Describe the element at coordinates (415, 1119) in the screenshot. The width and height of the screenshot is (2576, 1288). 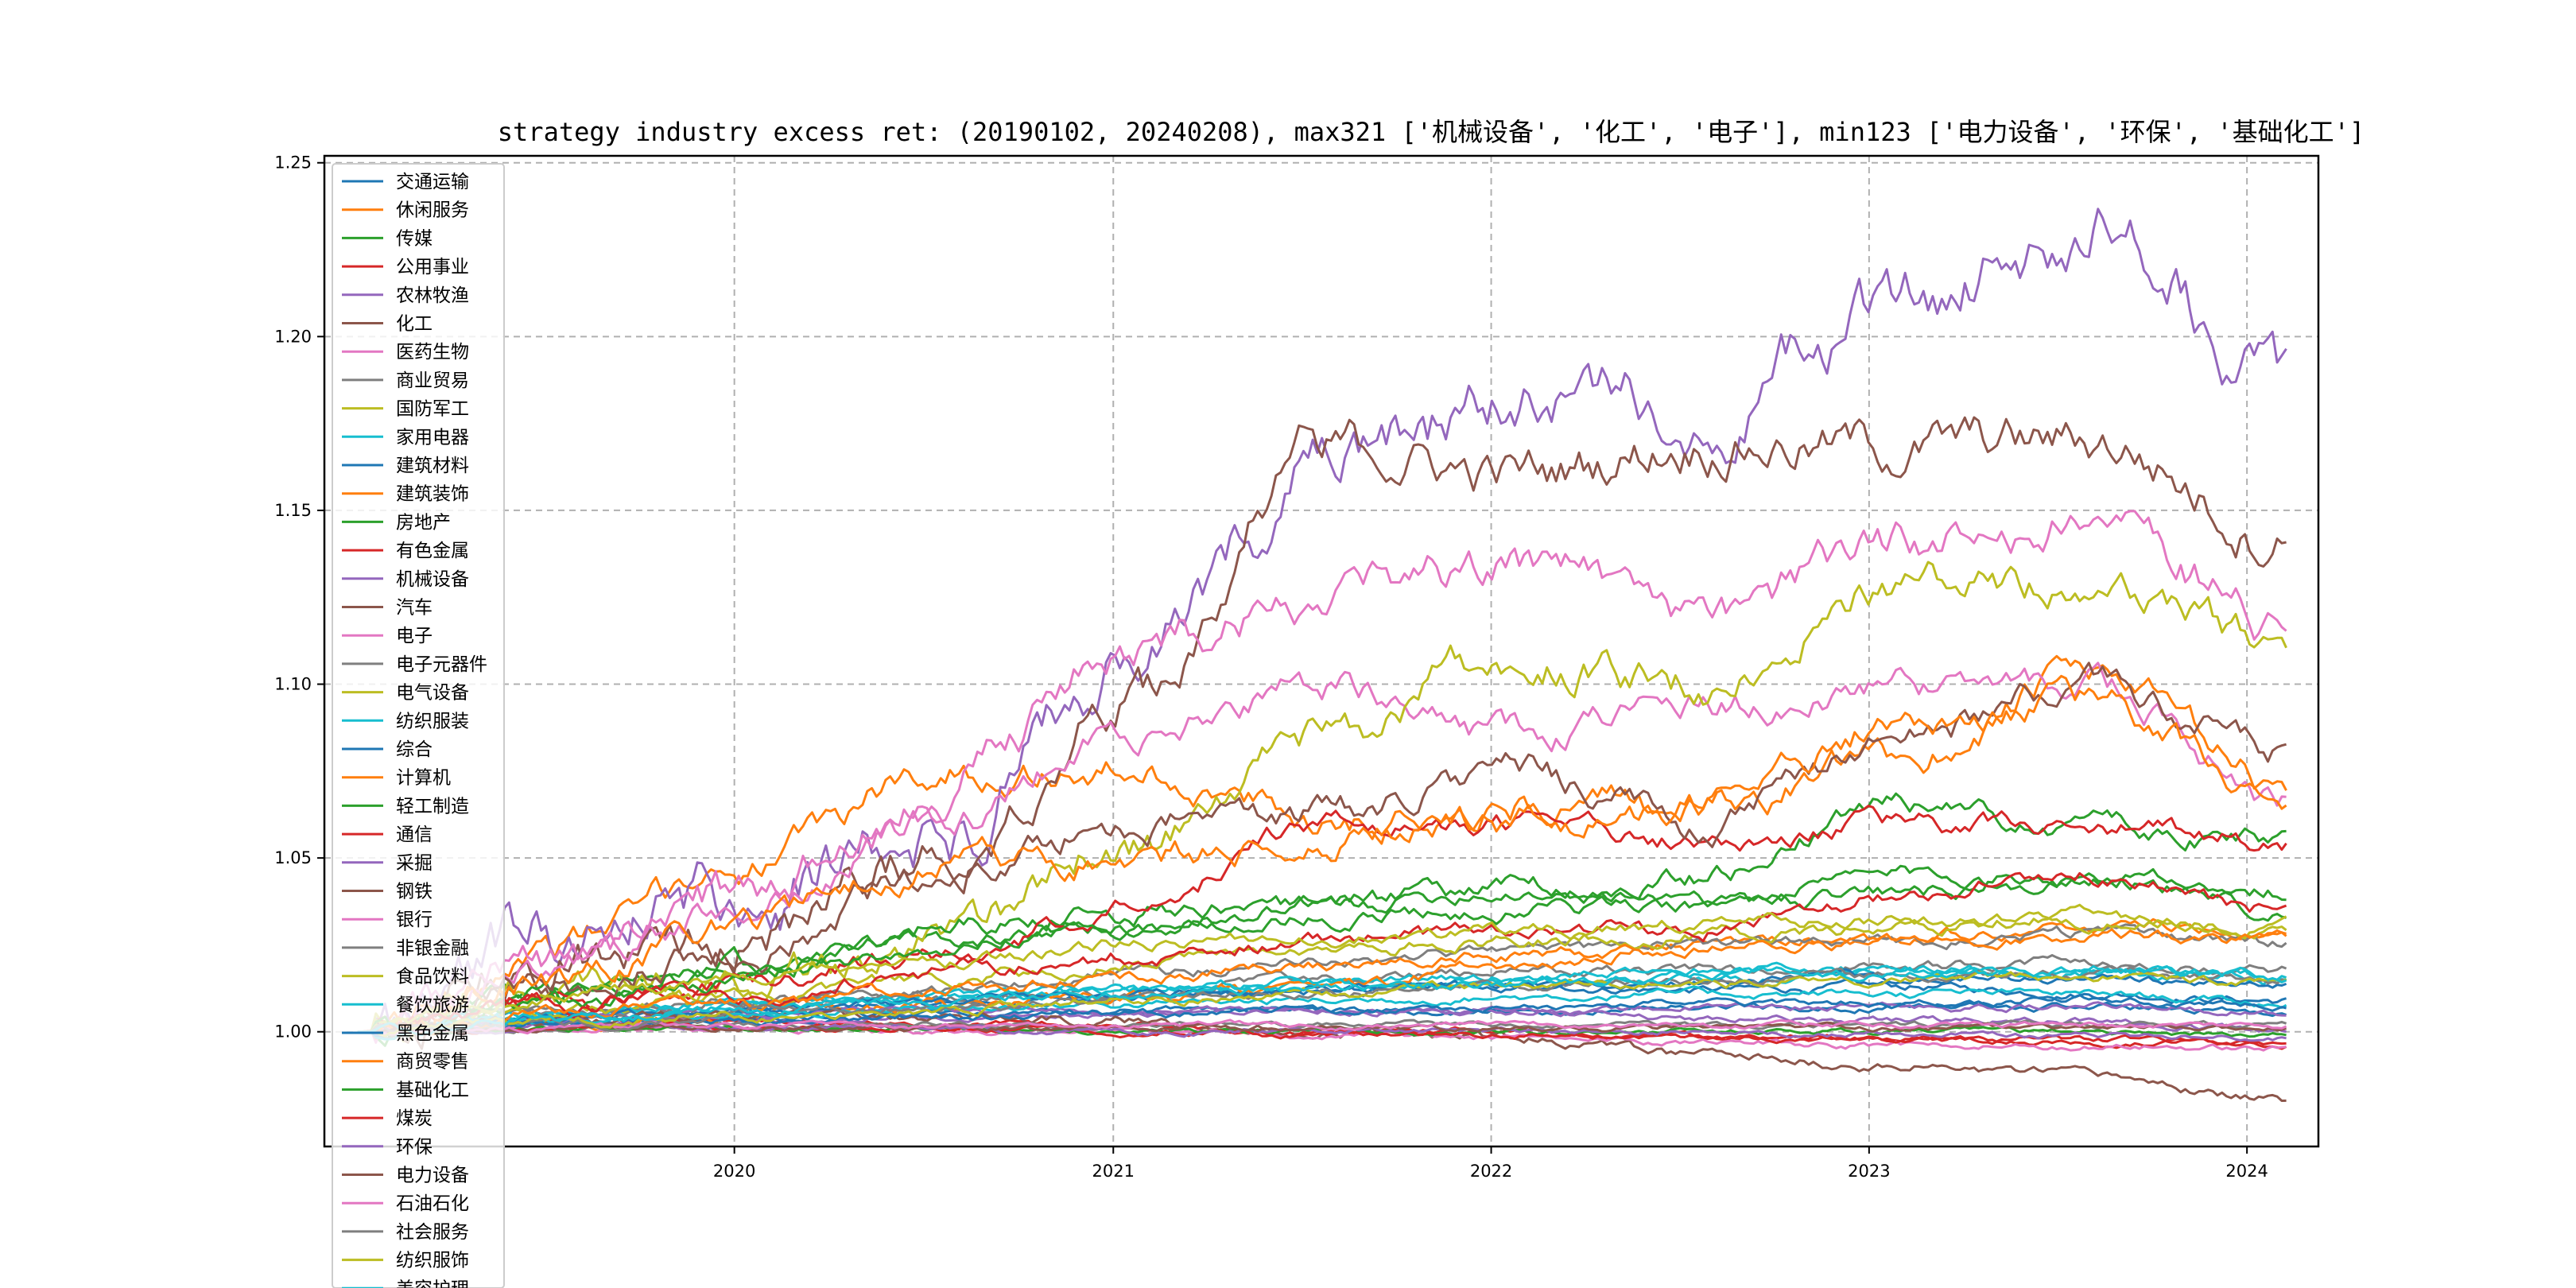
I see `legend-label: 煤炭` at that location.